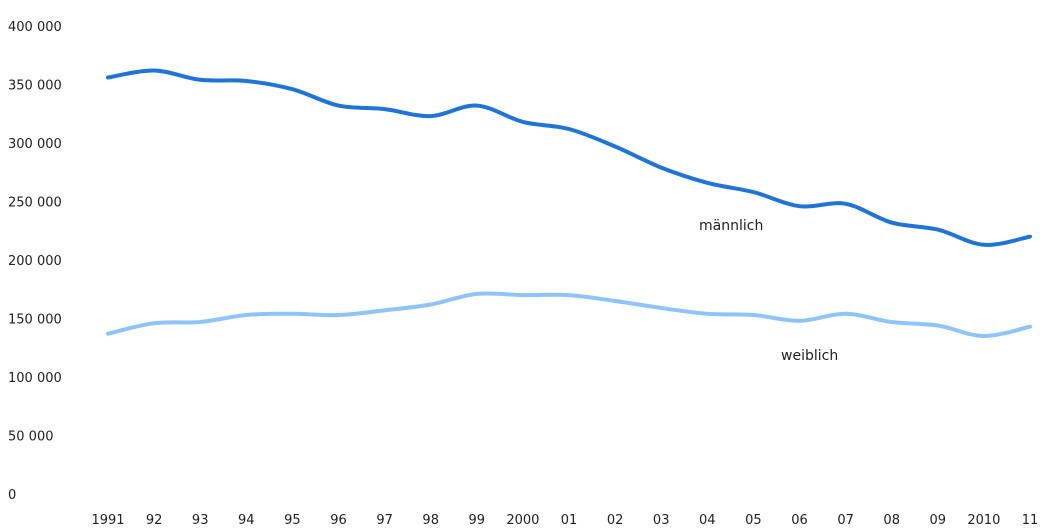 The width and height of the screenshot is (1040, 530). Describe the element at coordinates (707, 520) in the screenshot. I see `x-tick-label: 04` at that location.